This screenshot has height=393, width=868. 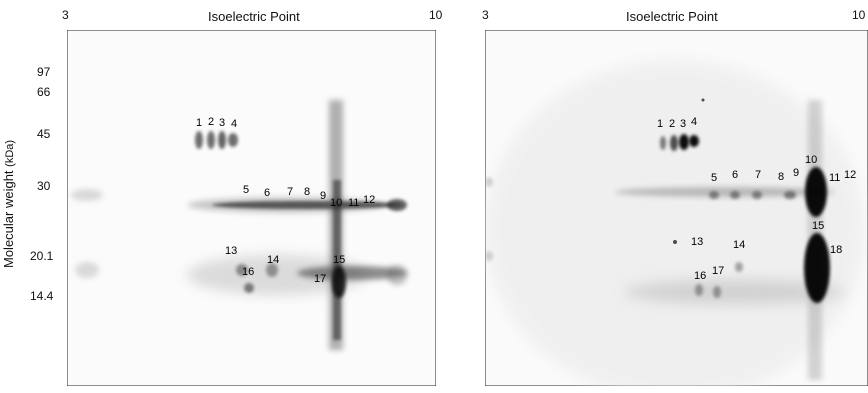 What do you see at coordinates (718, 271) in the screenshot?
I see `right-spot-label-17: 17` at bounding box center [718, 271].